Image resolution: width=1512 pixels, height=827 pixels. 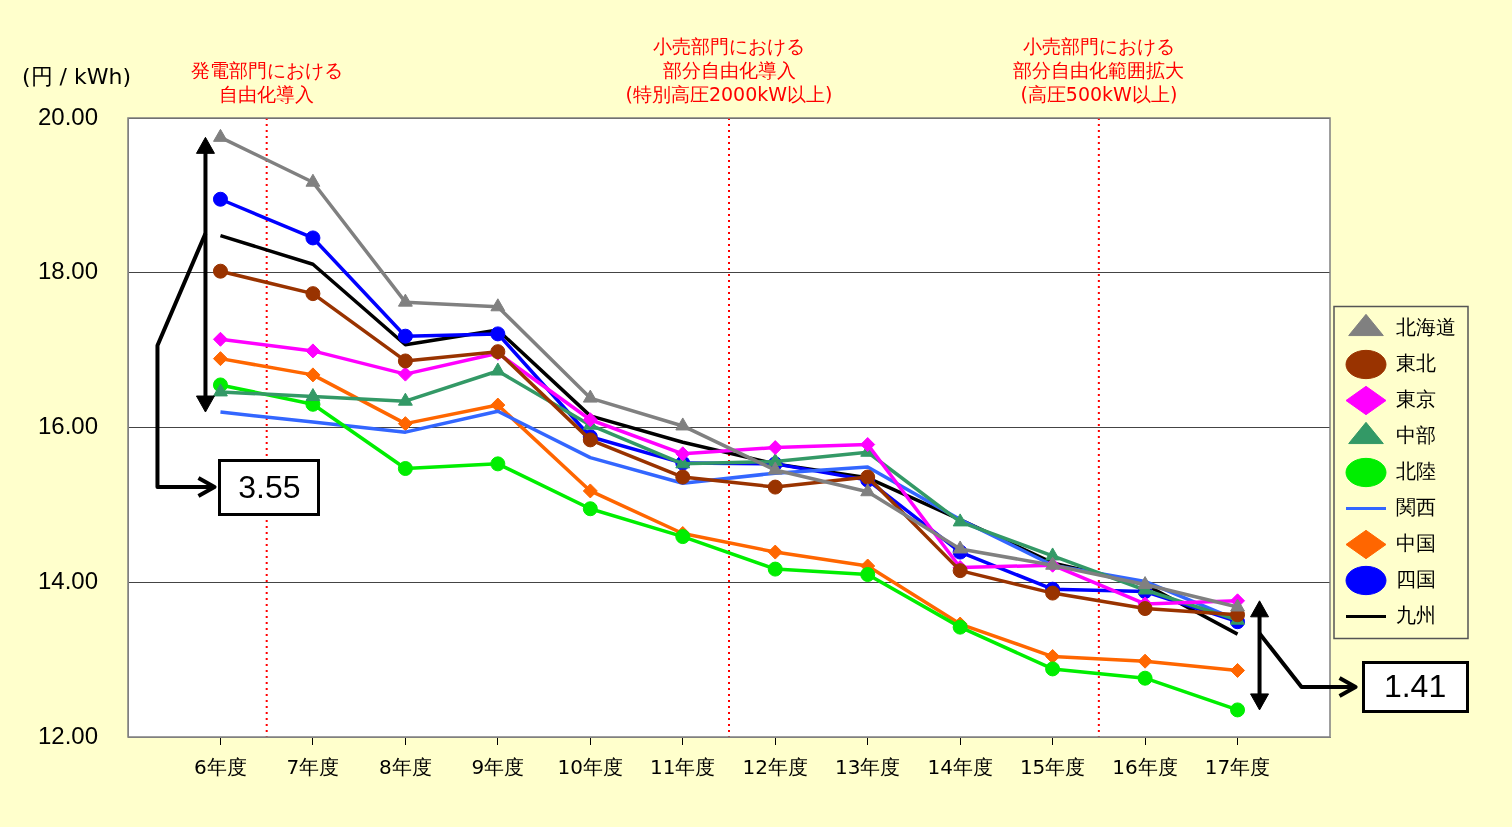 I want to click on ref-line-label: 小売部門における部分自由化導入(特別高圧2000kW以上), so click(x=729, y=70).